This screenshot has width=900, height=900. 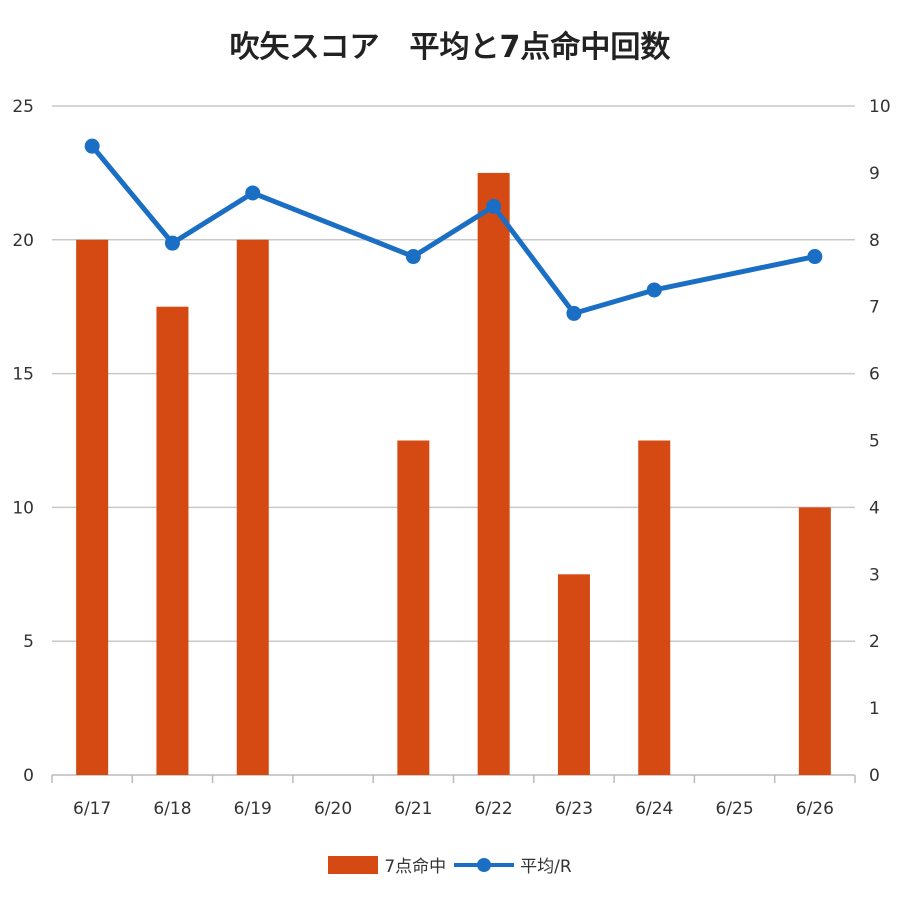 What do you see at coordinates (353, 864) in the screenshot?
I see `legend-bar-swatch` at bounding box center [353, 864].